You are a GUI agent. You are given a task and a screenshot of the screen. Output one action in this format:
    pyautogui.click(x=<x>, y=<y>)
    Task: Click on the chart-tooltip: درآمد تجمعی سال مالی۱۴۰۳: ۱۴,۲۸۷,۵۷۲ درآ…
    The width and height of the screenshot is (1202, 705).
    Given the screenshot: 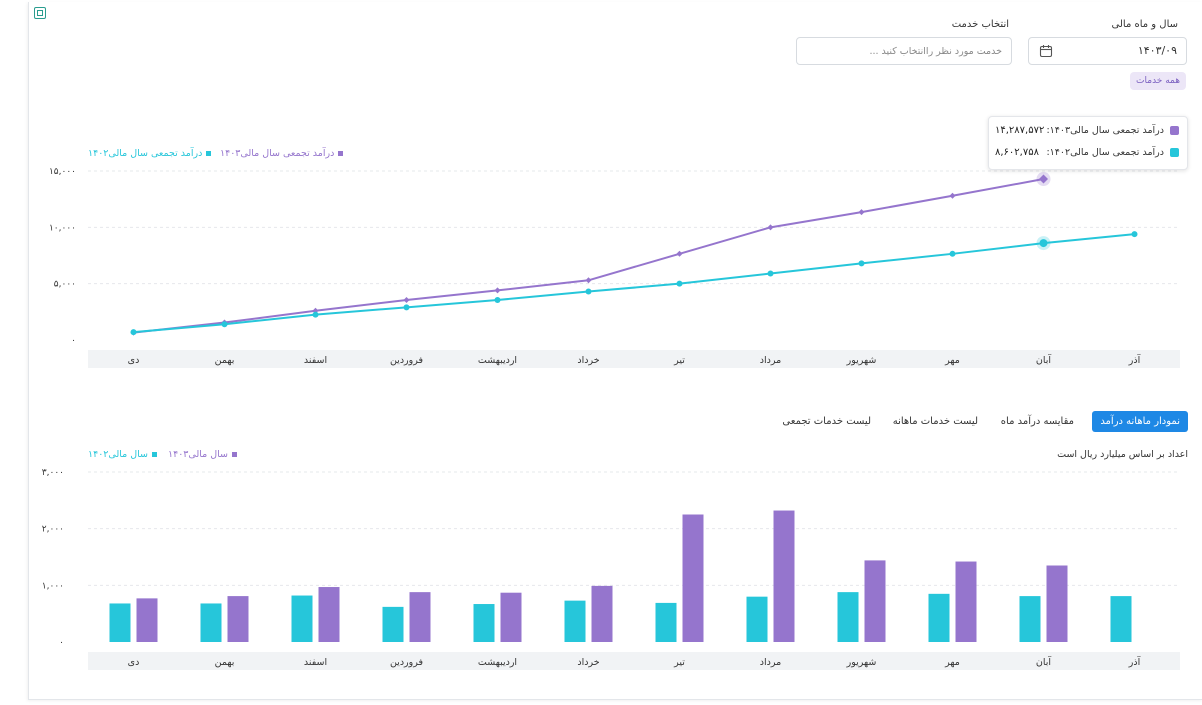 What is the action you would take?
    pyautogui.click(x=1088, y=143)
    